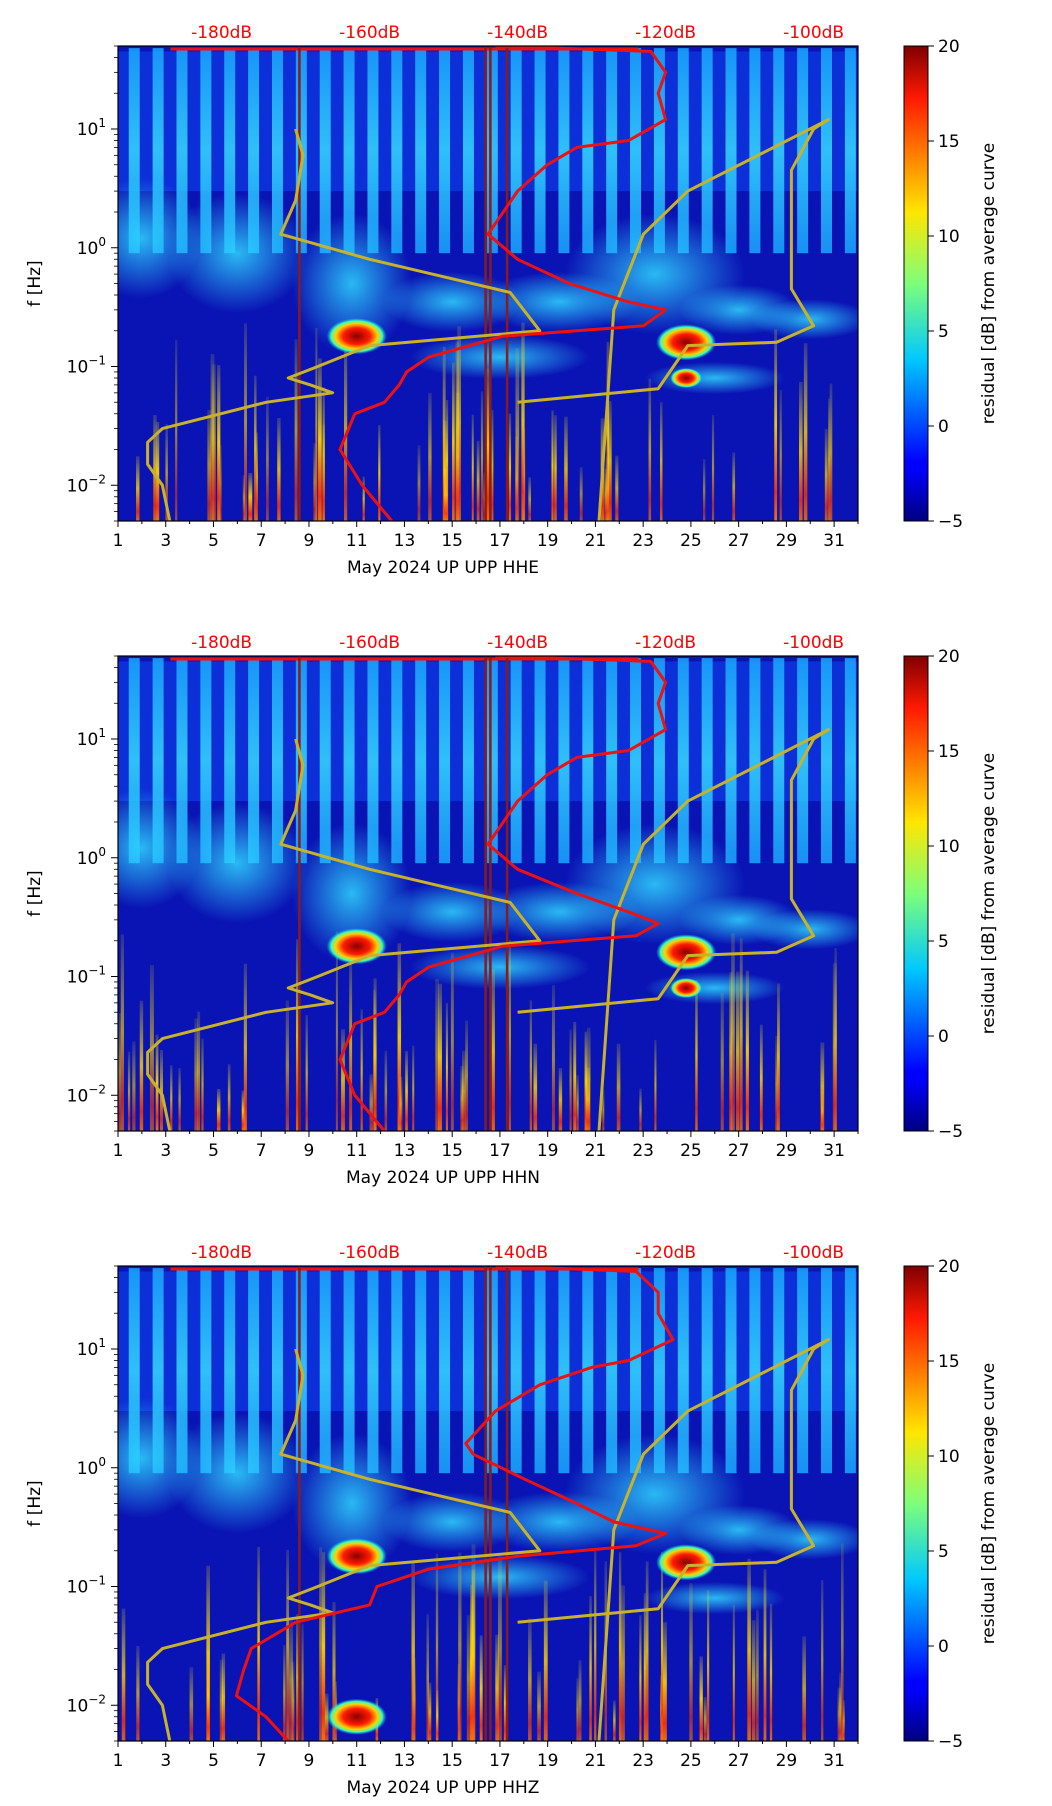 The width and height of the screenshot is (1052, 1806). I want to click on y-tick-label: 10¹, so click(91, 738).